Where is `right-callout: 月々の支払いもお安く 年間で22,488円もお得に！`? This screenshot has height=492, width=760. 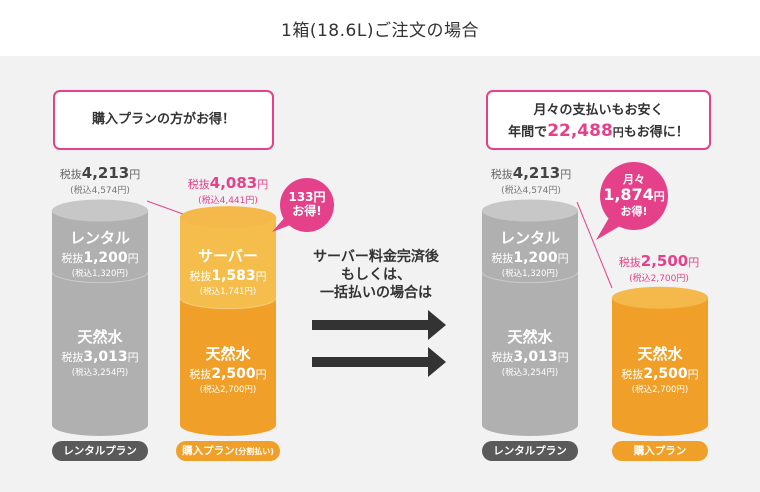 right-callout: 月々の支払いもお安く 年間で22,488円もお得に！ is located at coordinates (598, 120).